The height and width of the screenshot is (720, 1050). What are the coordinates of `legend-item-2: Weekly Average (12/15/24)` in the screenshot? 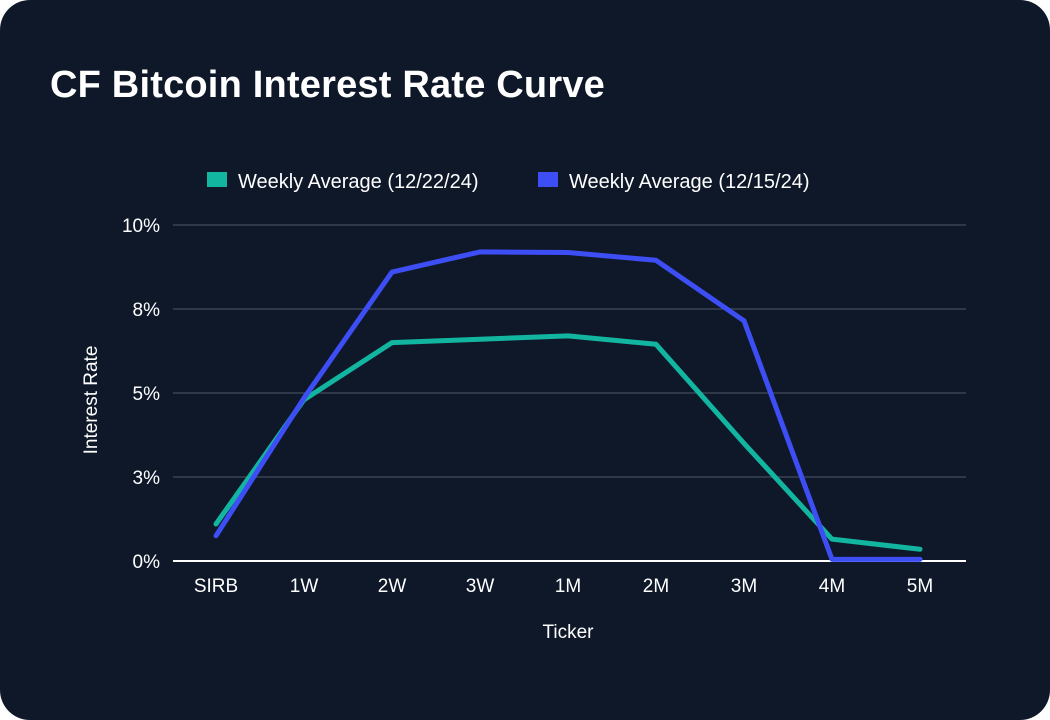 It's located at (674, 182).